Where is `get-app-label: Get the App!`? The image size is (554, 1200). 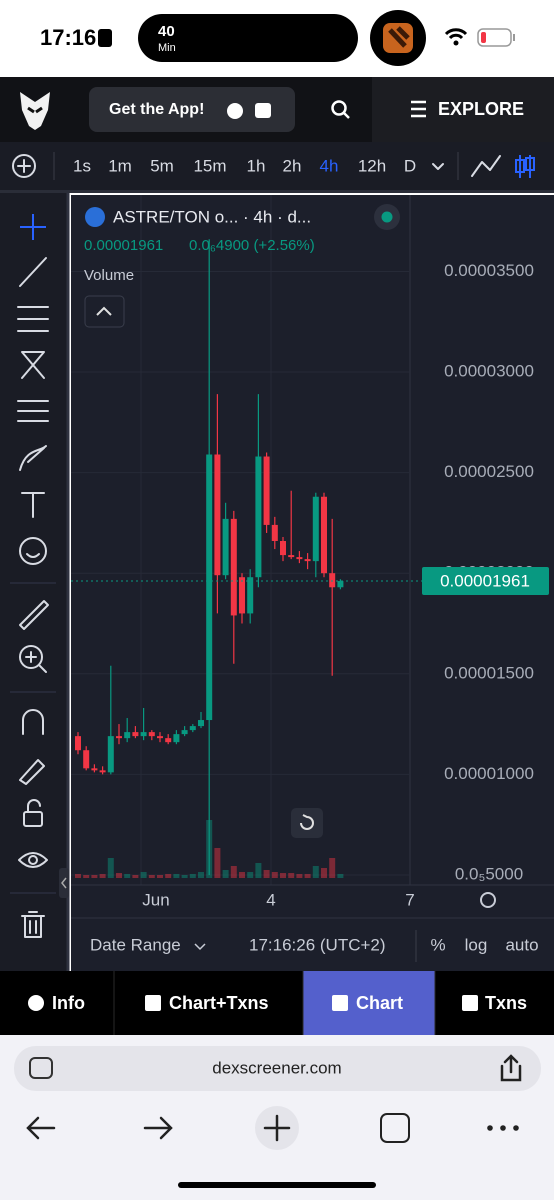 get-app-label: Get the App! is located at coordinates (156, 109).